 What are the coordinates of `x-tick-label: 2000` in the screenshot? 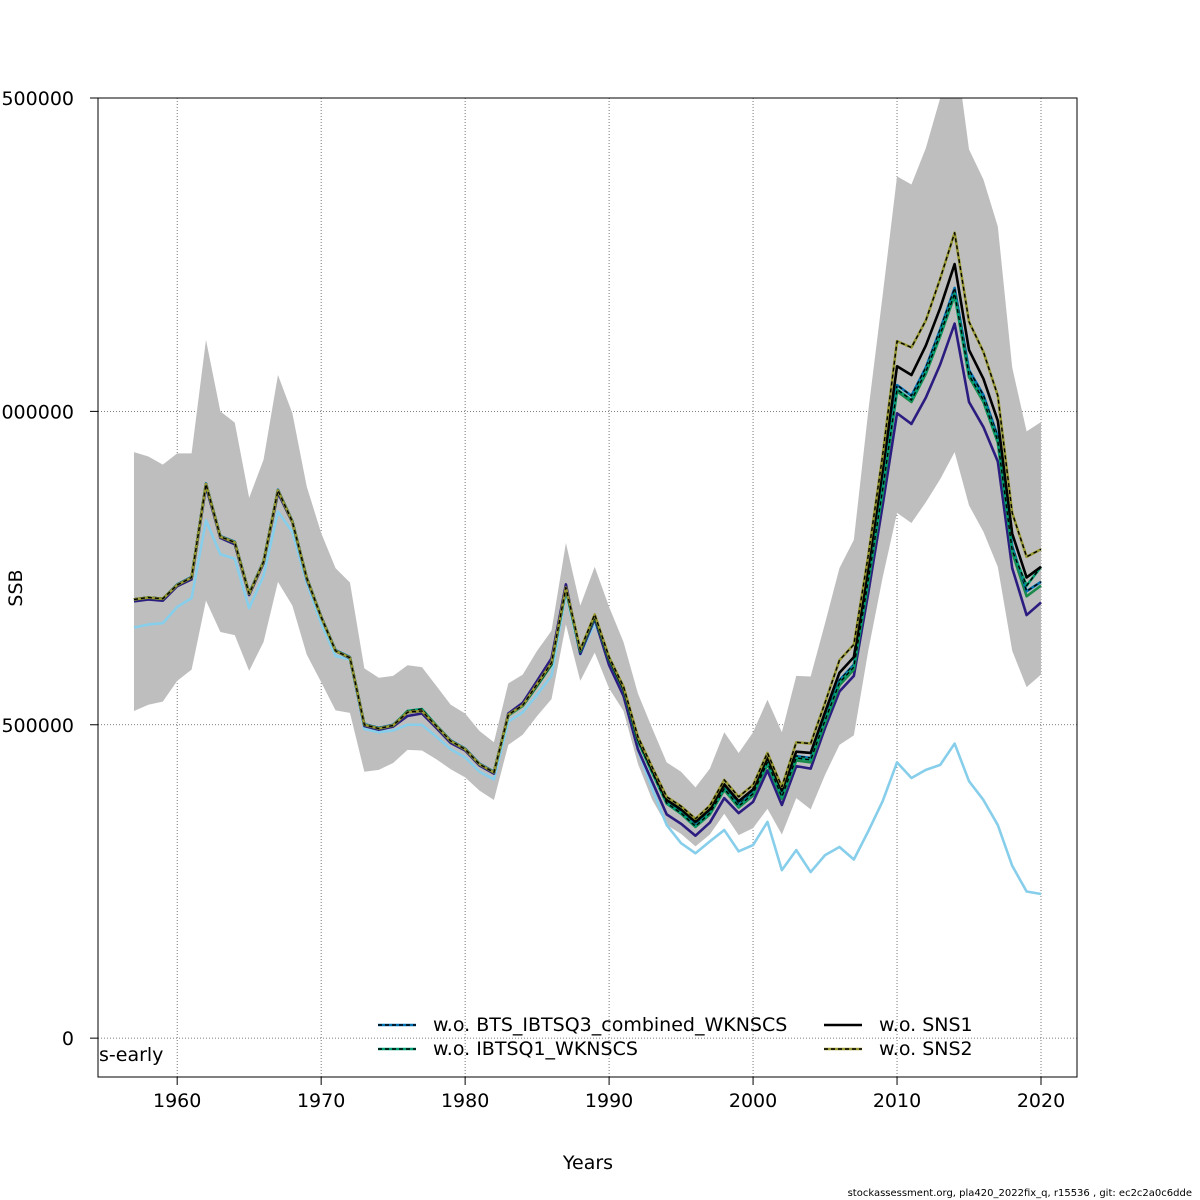 It's located at (753, 1101).